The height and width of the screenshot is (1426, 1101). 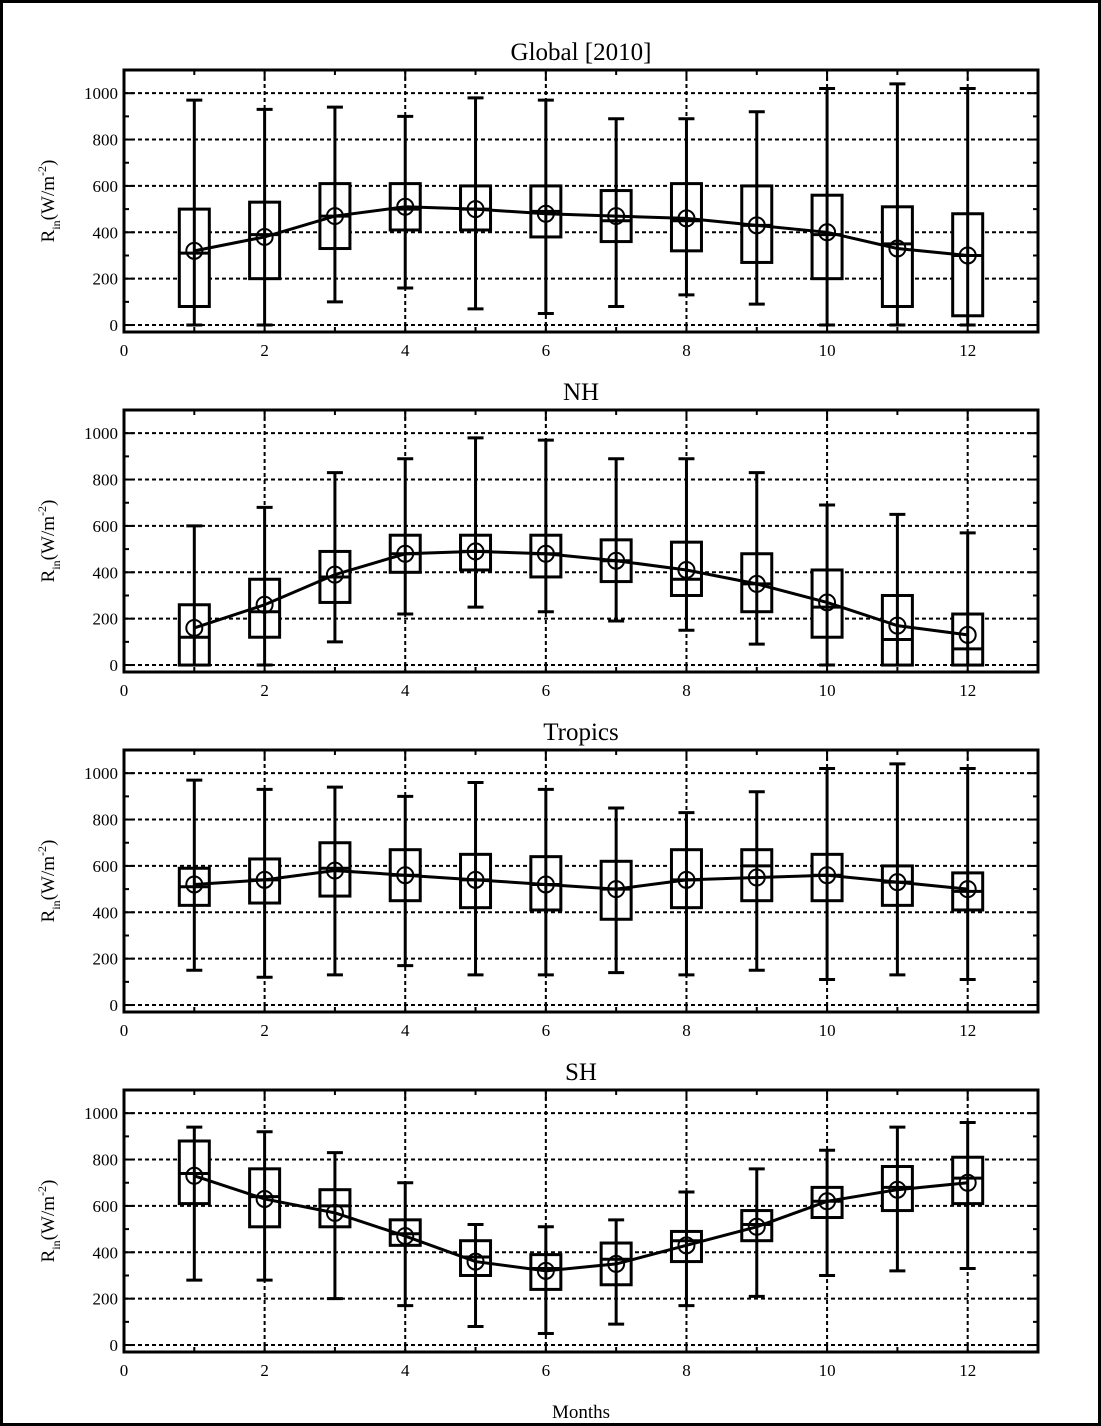 I want to click on x-axis-label: Months, so click(x=581, y=1412).